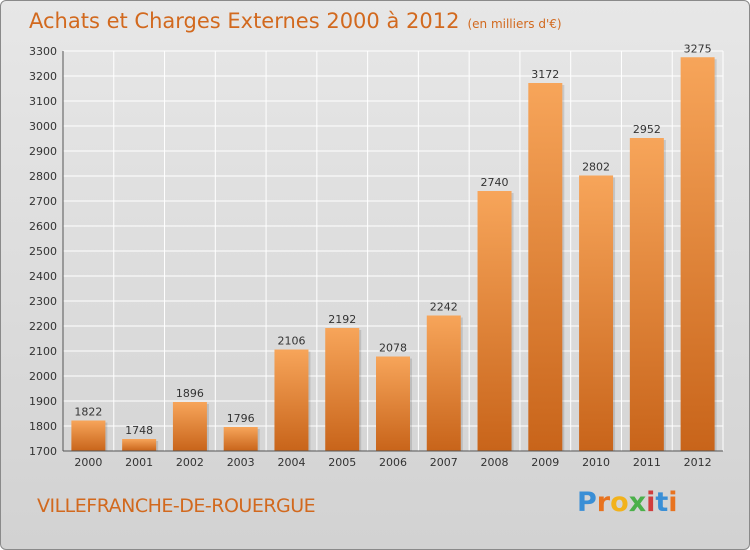 The height and width of the screenshot is (550, 750). Describe the element at coordinates (43, 176) in the screenshot. I see `y-tick-label: 2800` at that location.